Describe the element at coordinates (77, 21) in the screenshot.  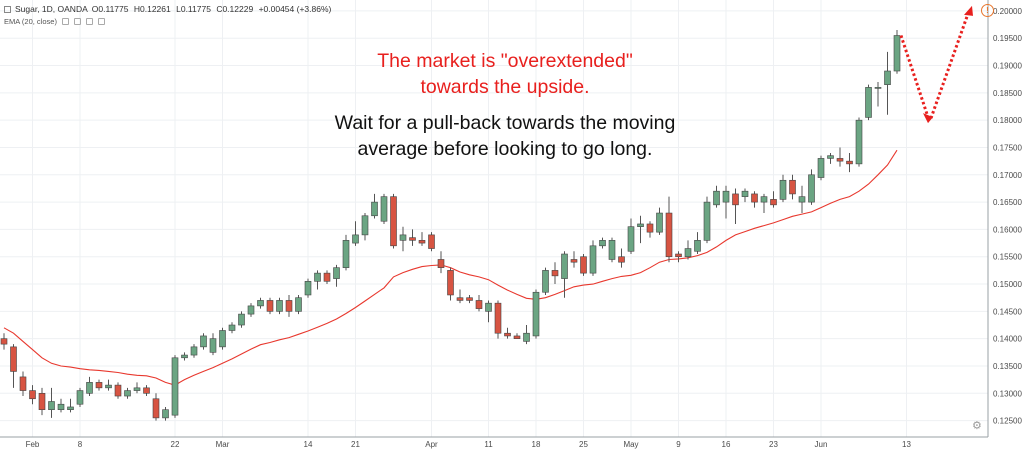
I see `indicator-settings-icon` at that location.